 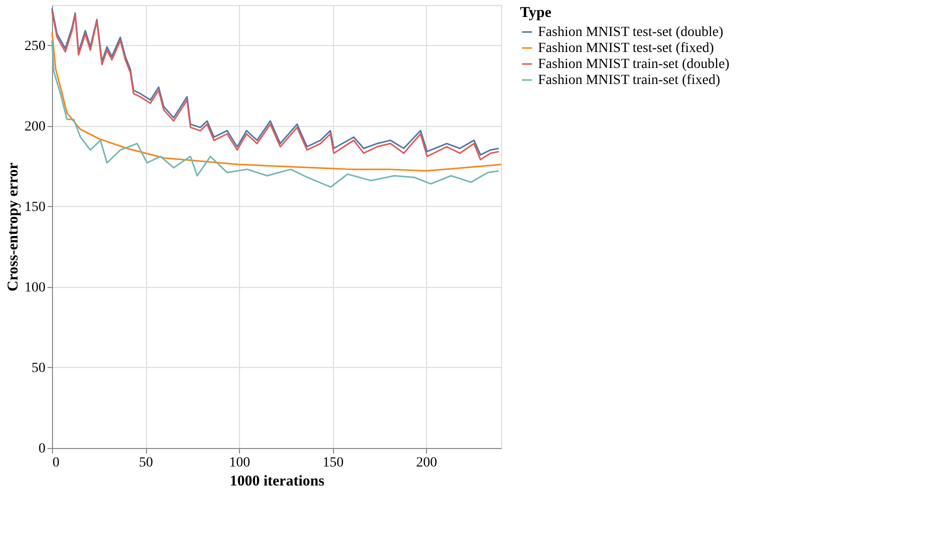 What do you see at coordinates (35, 207) in the screenshot?
I see `y-tick-label: 150` at bounding box center [35, 207].